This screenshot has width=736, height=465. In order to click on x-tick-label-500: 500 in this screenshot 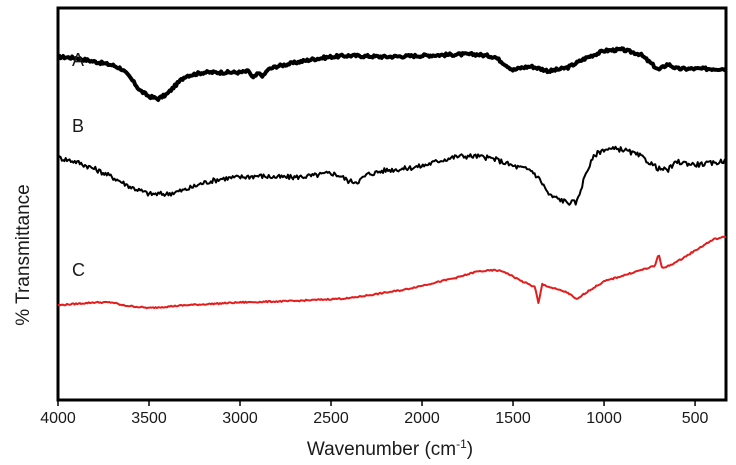, I will do `click(695, 418)`.